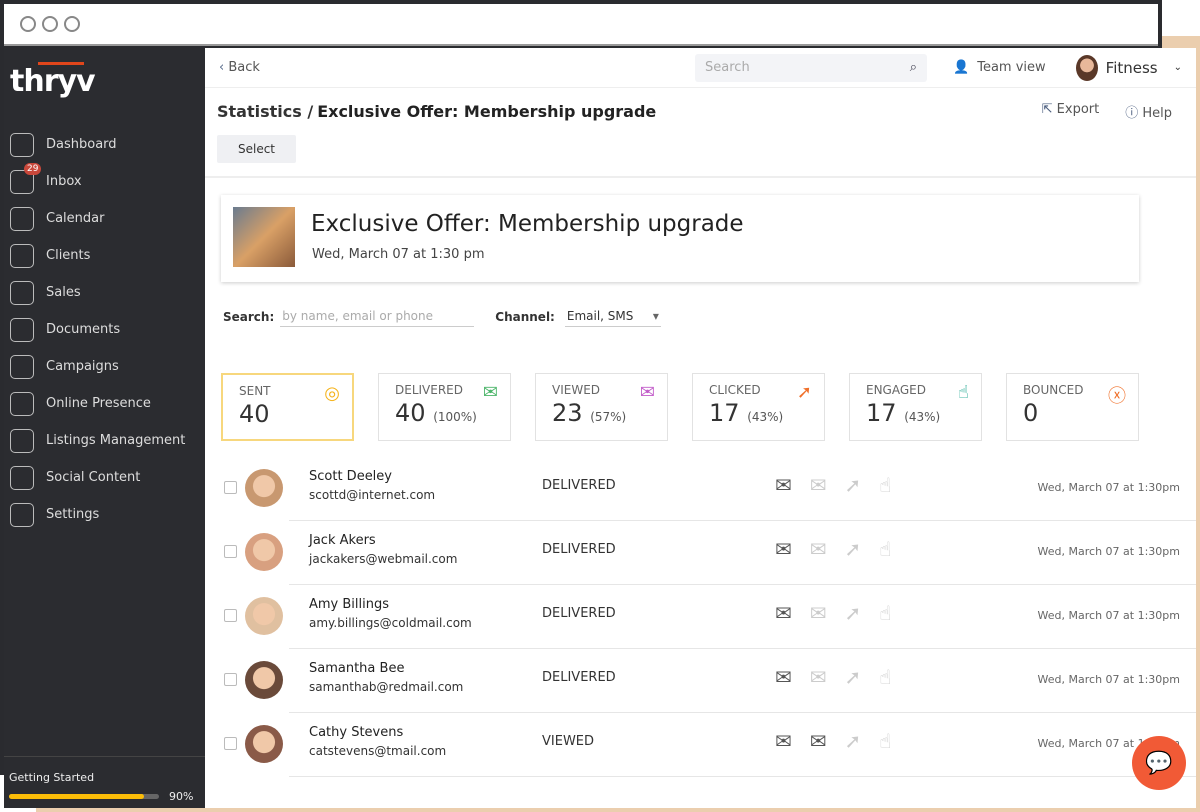 This screenshot has height=812, width=1200. What do you see at coordinates (581, 25) in the screenshot?
I see `window-titlebar` at bounding box center [581, 25].